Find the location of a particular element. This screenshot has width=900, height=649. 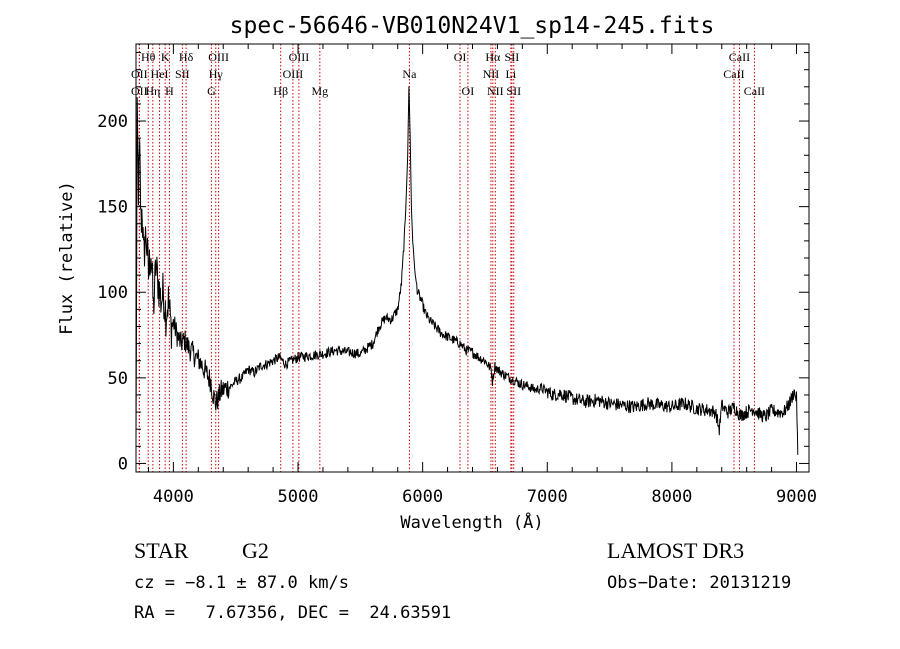

spectral-line-label: Hα is located at coordinates (493, 57).